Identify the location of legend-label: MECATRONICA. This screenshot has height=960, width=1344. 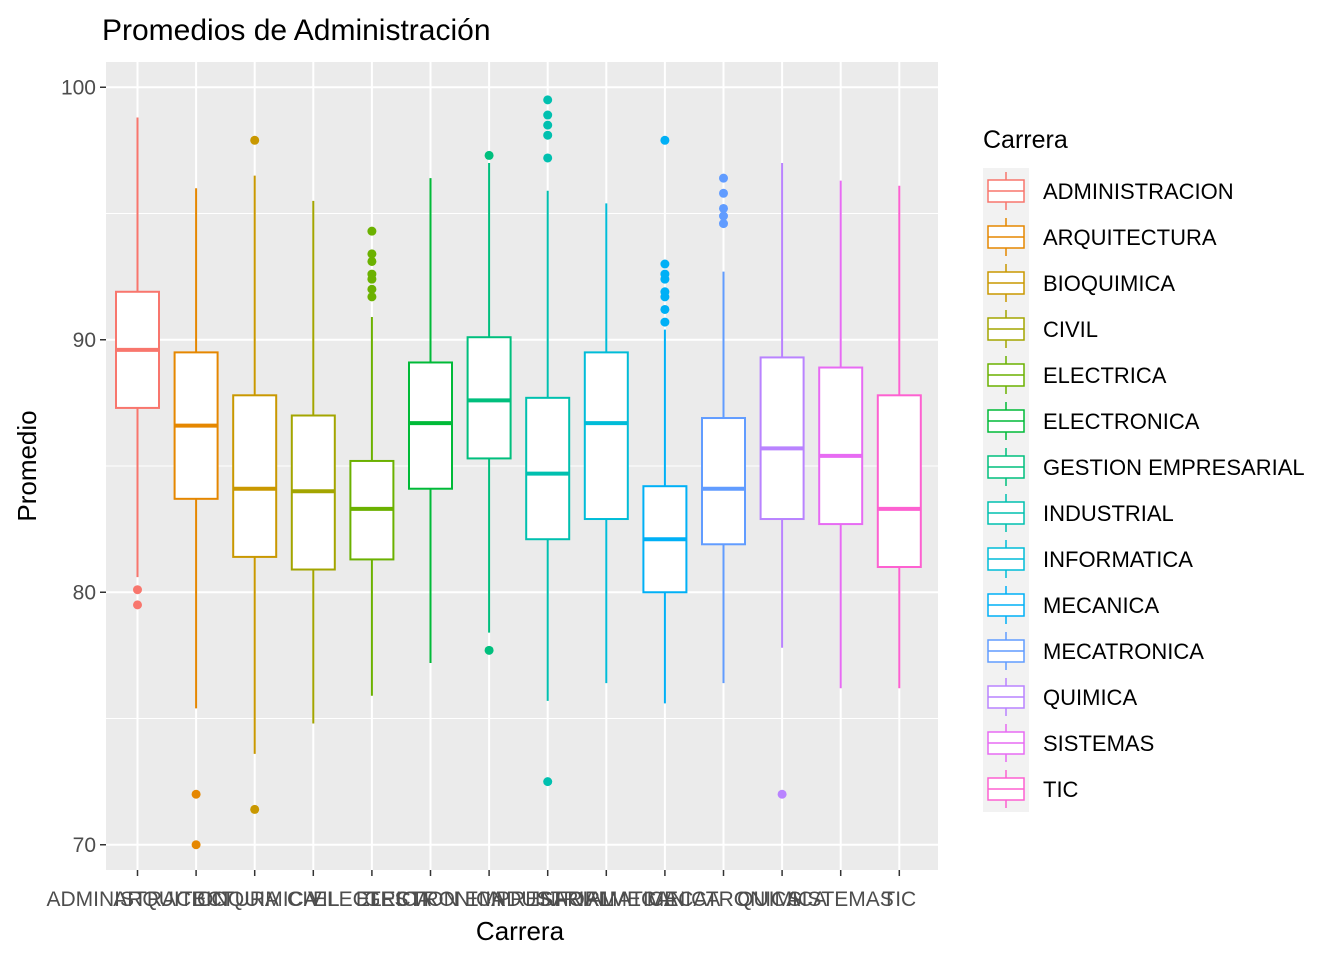
(1123, 651).